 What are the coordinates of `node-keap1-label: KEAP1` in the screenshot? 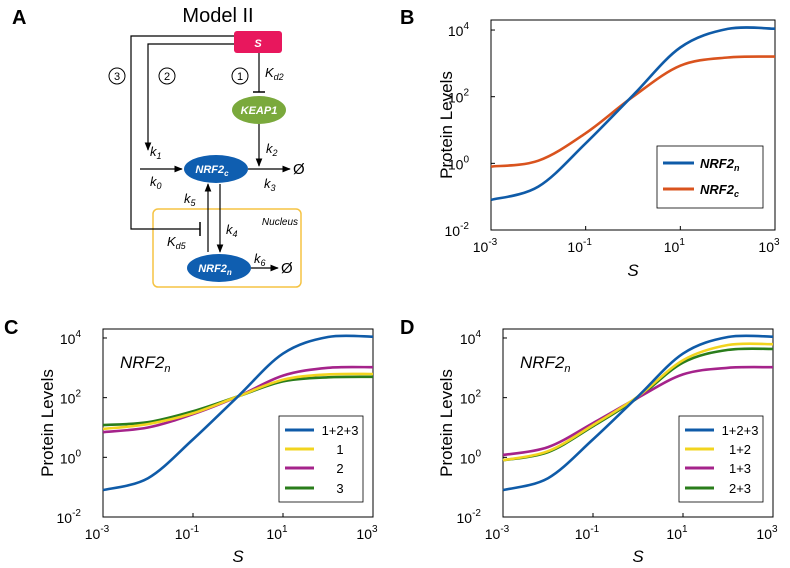 It's located at (259, 111).